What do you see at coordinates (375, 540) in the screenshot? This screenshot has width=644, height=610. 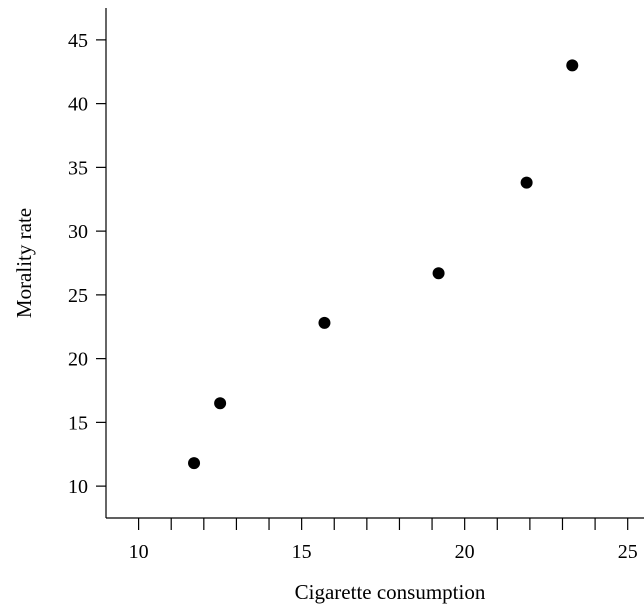 I see `x-axis: 10 15 20 25` at bounding box center [375, 540].